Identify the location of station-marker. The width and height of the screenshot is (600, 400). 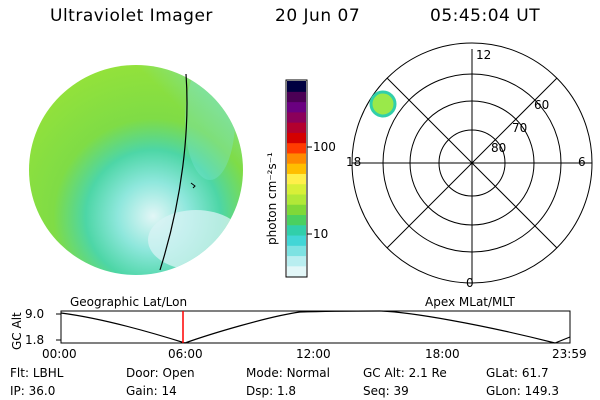
(193, 185).